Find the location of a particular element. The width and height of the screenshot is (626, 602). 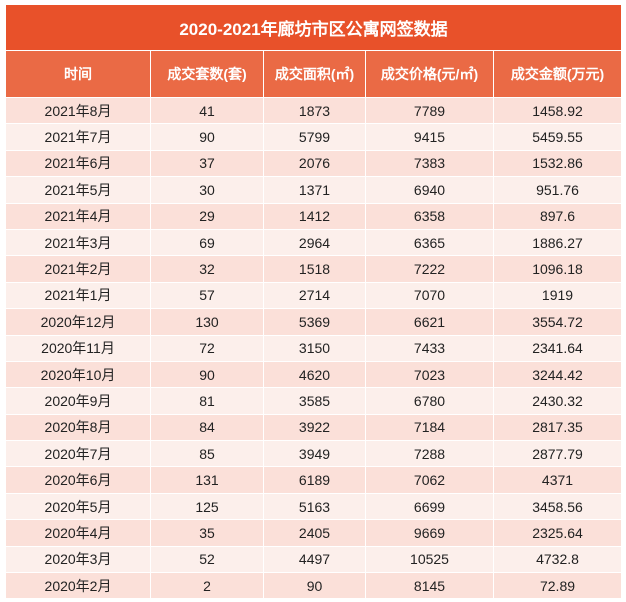

table-row: 2021年8月 41 1873 7789 1458.92 is located at coordinates (314, 110).